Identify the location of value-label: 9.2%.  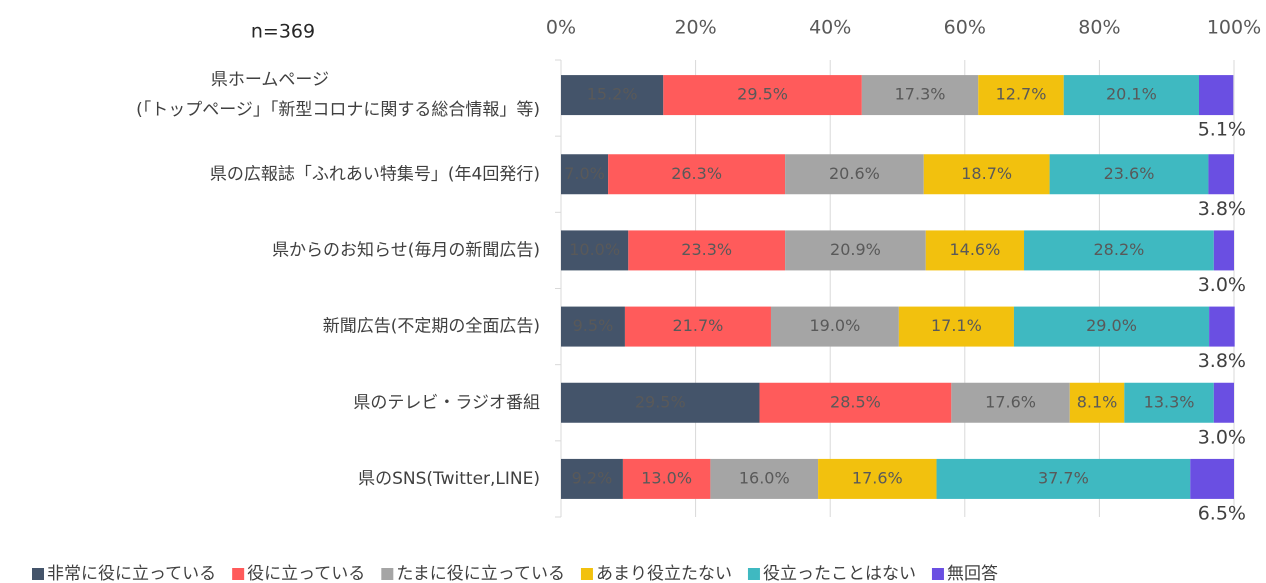
(592, 477).